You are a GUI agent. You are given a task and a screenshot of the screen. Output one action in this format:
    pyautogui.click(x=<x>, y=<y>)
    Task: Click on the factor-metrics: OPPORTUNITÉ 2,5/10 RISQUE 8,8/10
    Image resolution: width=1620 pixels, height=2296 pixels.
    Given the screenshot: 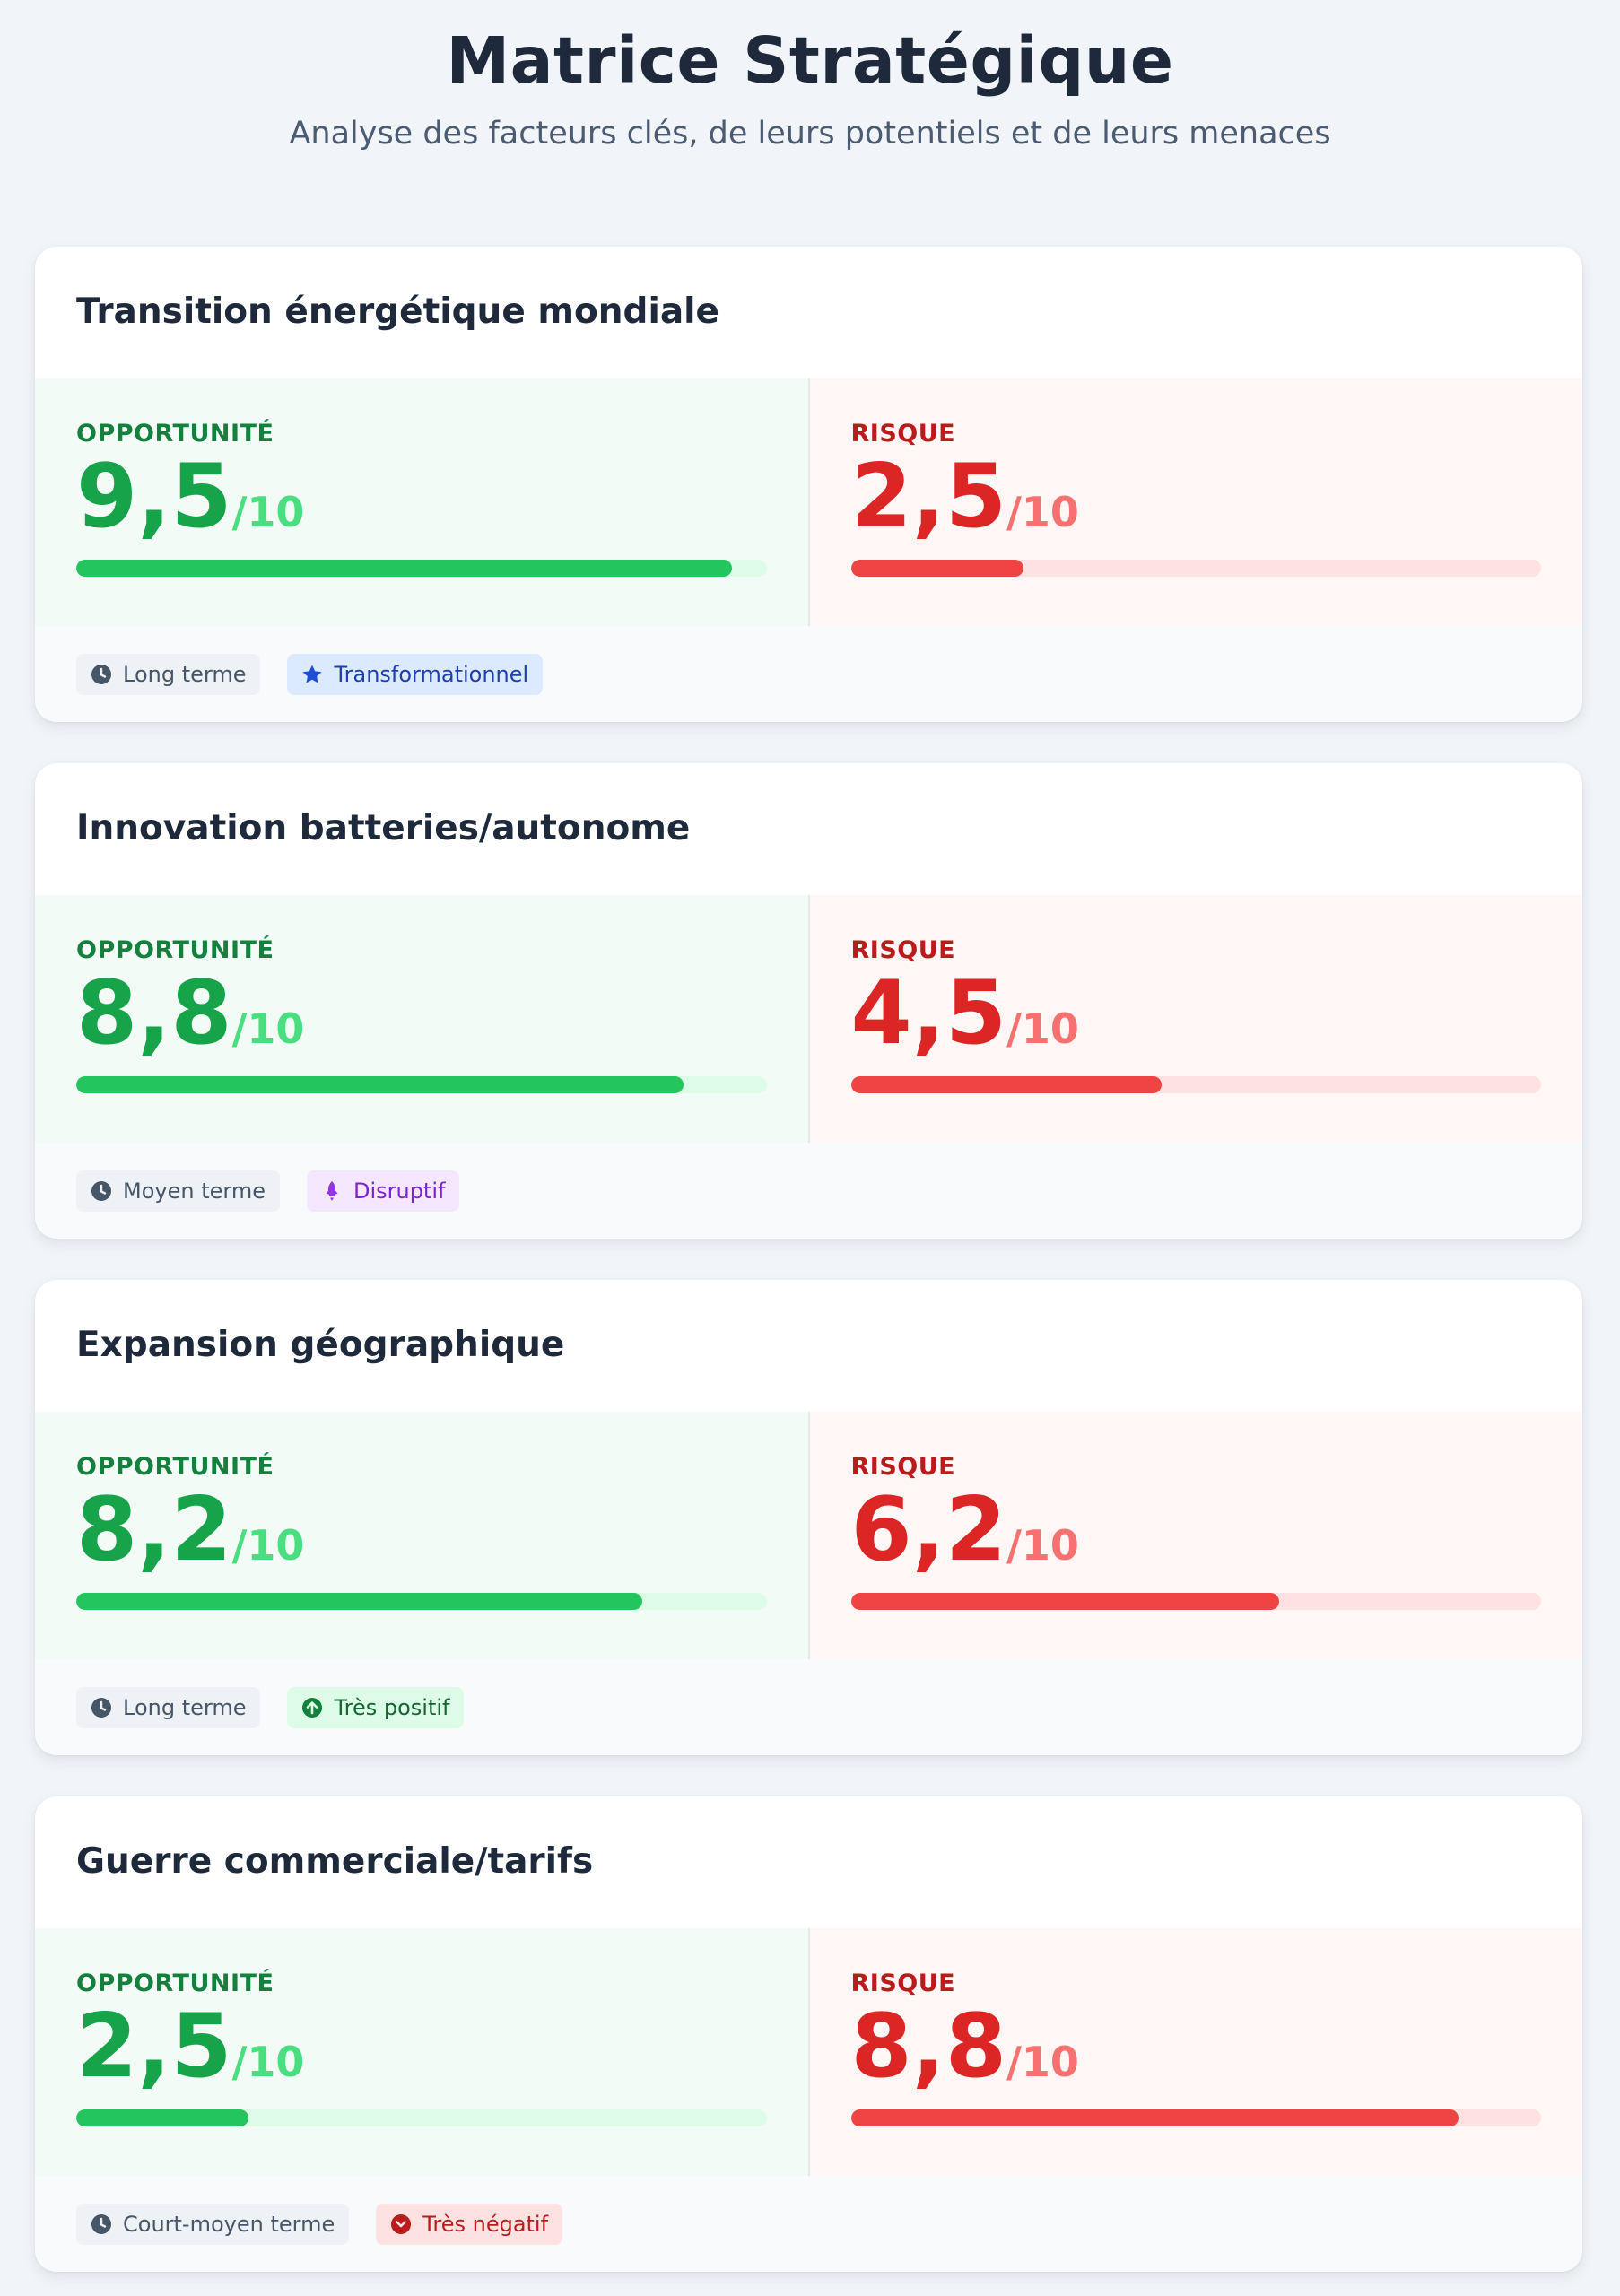 What is the action you would take?
    pyautogui.click(x=809, y=2052)
    